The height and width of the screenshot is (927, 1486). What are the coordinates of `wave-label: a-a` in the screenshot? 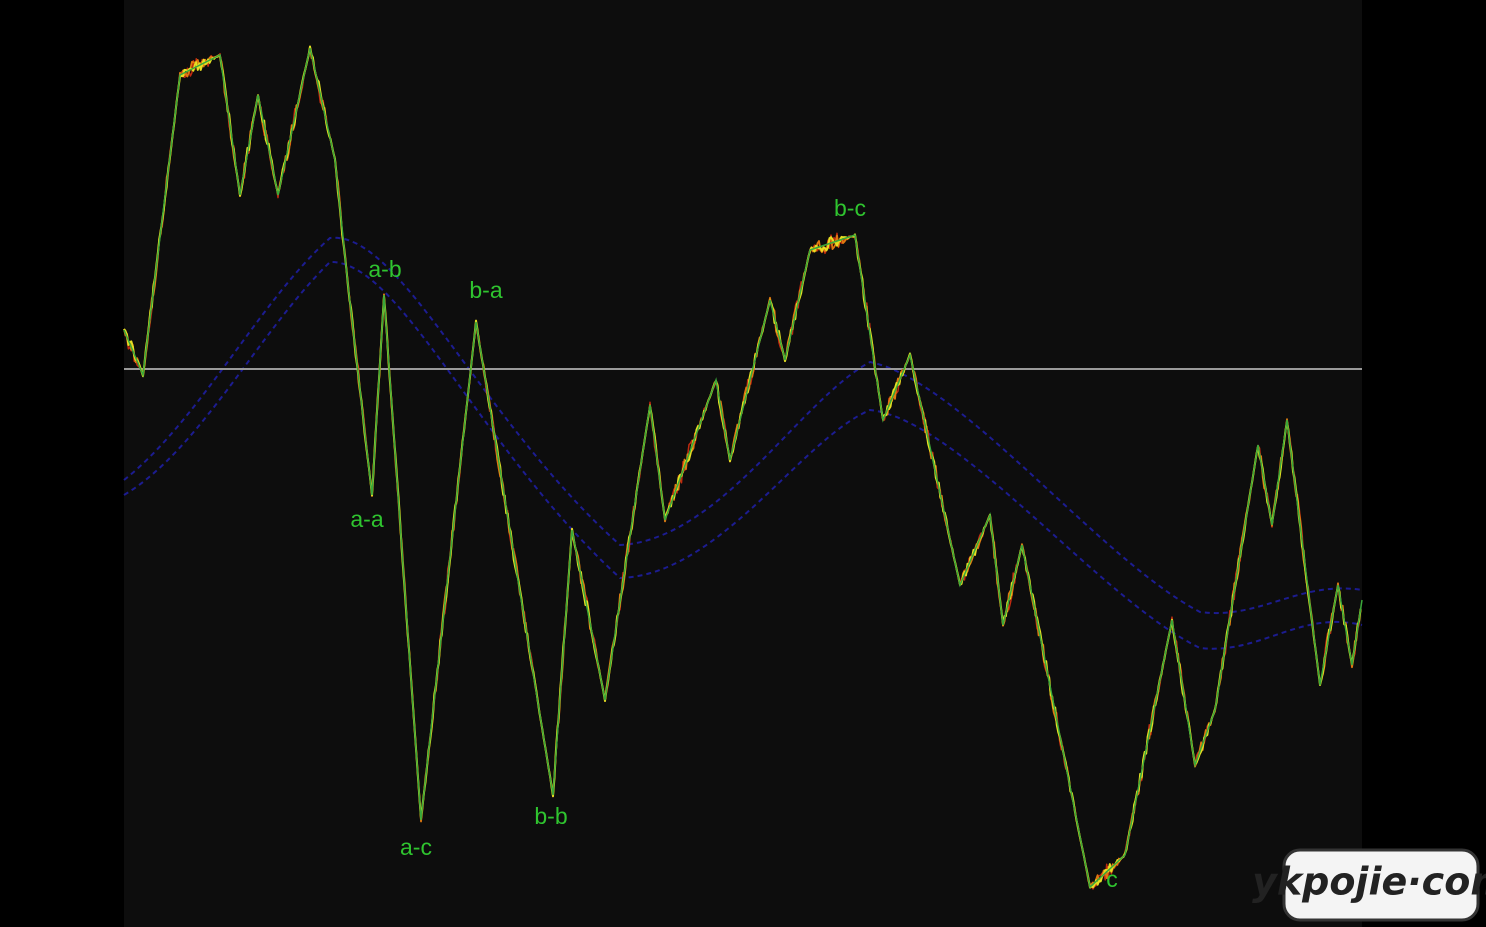 It's located at (366, 519).